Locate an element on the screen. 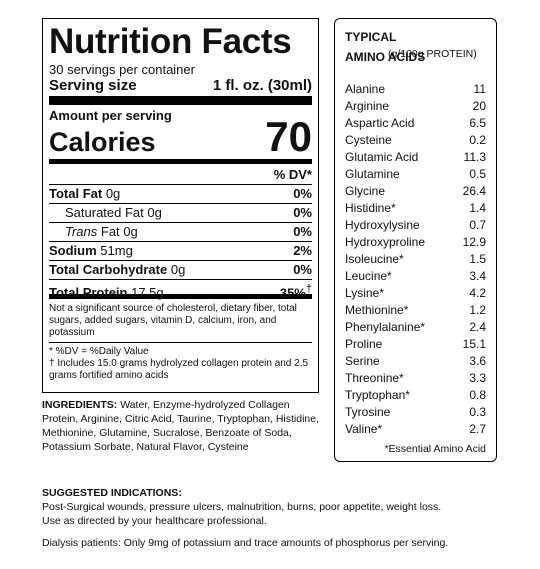 This screenshot has width=540, height=569. amino-value: 11.3 is located at coordinates (474, 157).